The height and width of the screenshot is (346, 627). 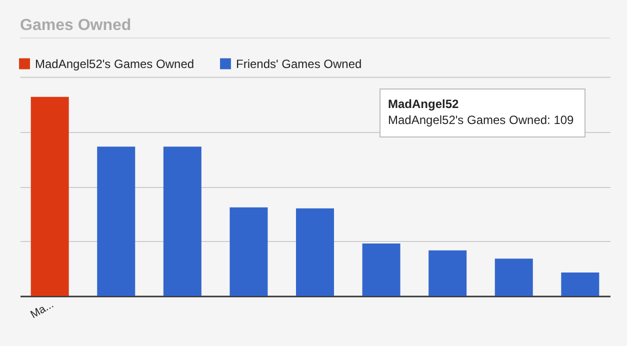 What do you see at coordinates (424, 104) in the screenshot?
I see `annotation: MadAngel52` at bounding box center [424, 104].